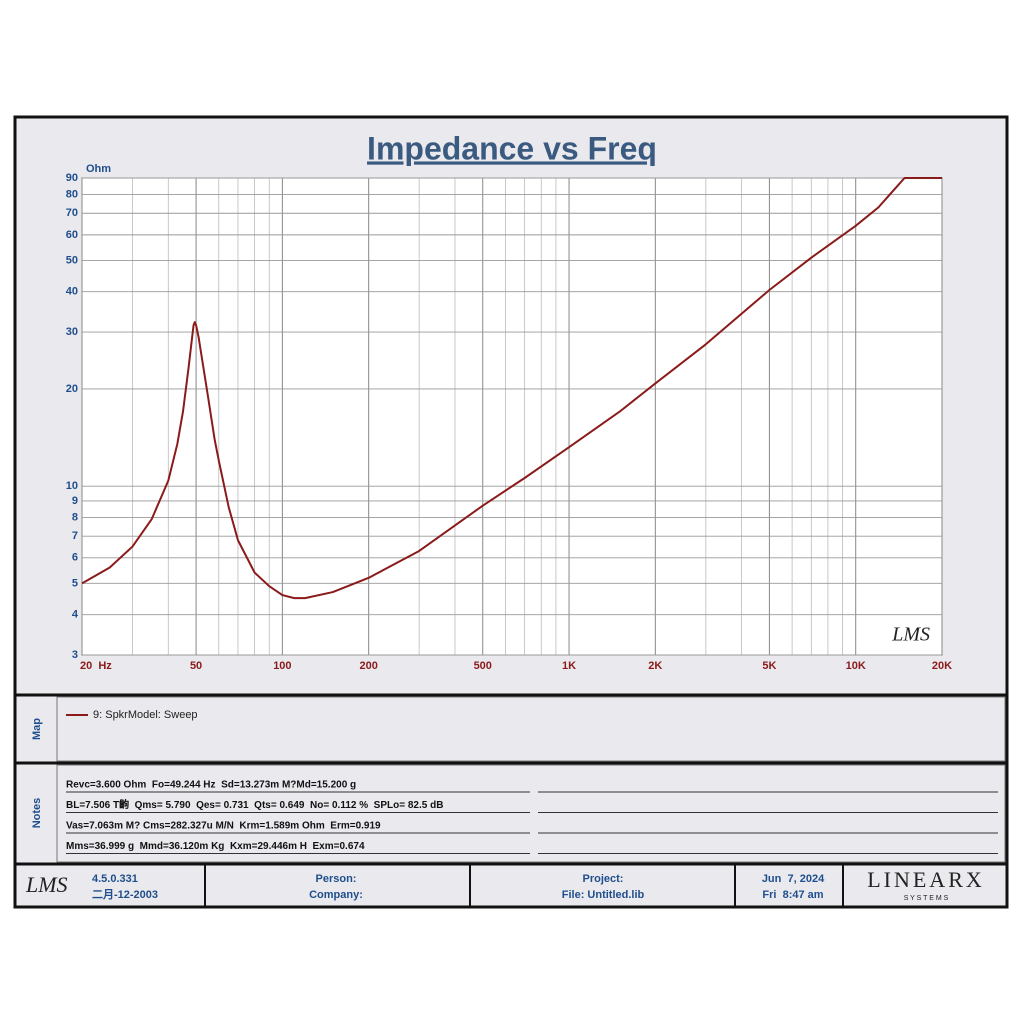  I want to click on person: Person:, so click(336, 879).